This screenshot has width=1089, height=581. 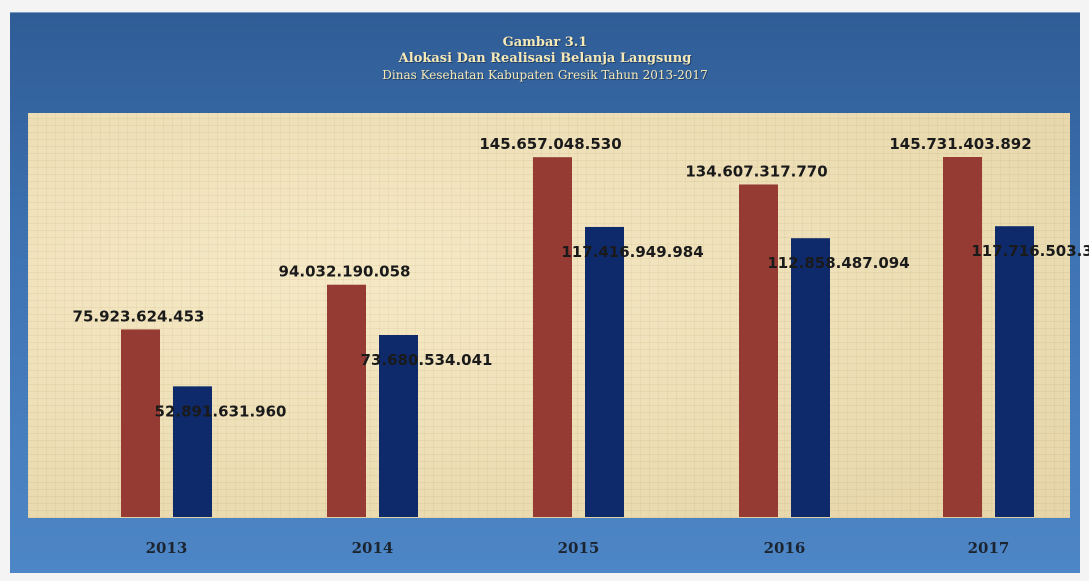 I want to click on value-label-realisasi-2017: 117.716.503.321, so click(x=1030, y=251).